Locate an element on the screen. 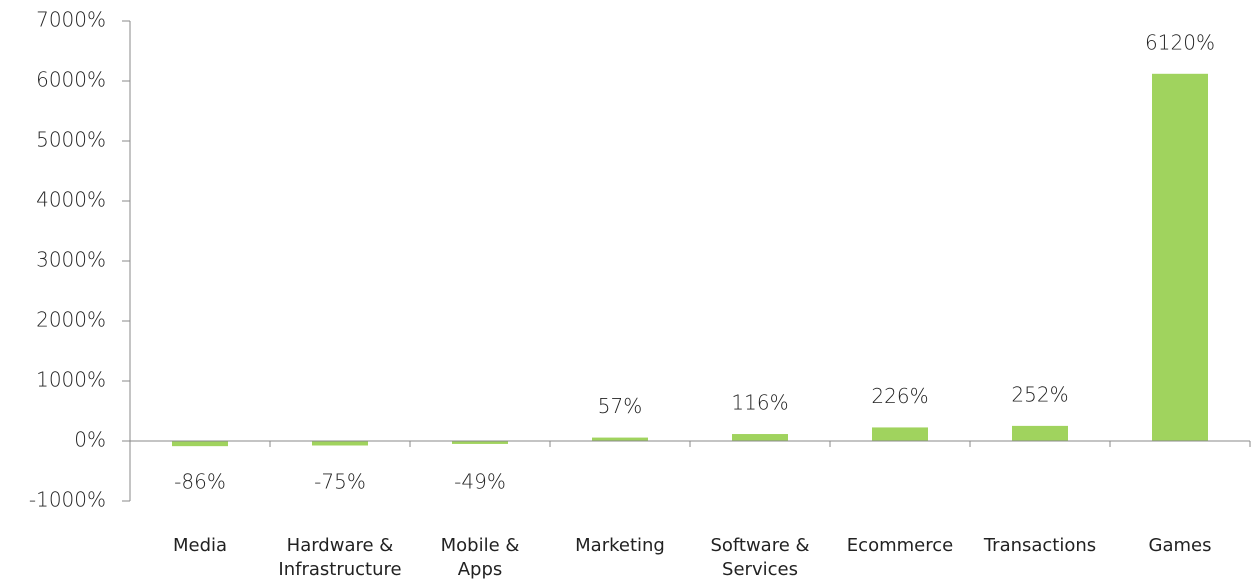 This screenshot has width=1260, height=586. value-label: 57% is located at coordinates (620, 406).